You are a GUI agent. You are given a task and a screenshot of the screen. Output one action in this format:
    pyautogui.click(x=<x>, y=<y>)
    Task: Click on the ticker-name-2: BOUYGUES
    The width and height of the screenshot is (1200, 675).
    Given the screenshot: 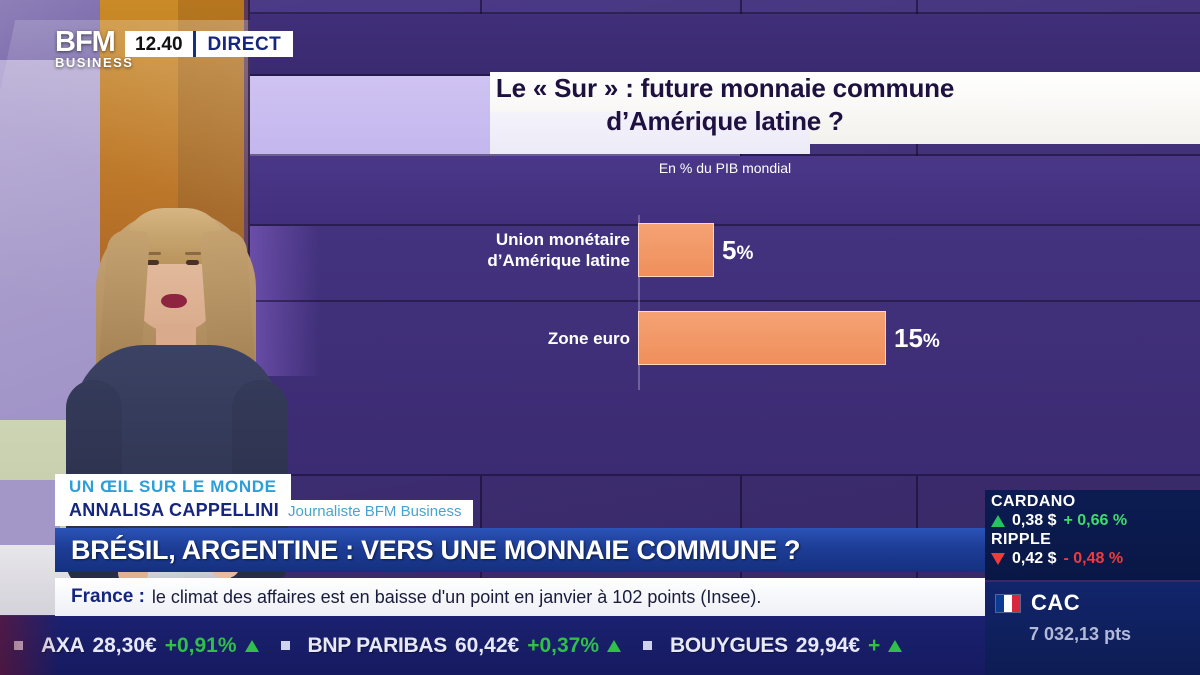 What is the action you would take?
    pyautogui.click(x=729, y=645)
    